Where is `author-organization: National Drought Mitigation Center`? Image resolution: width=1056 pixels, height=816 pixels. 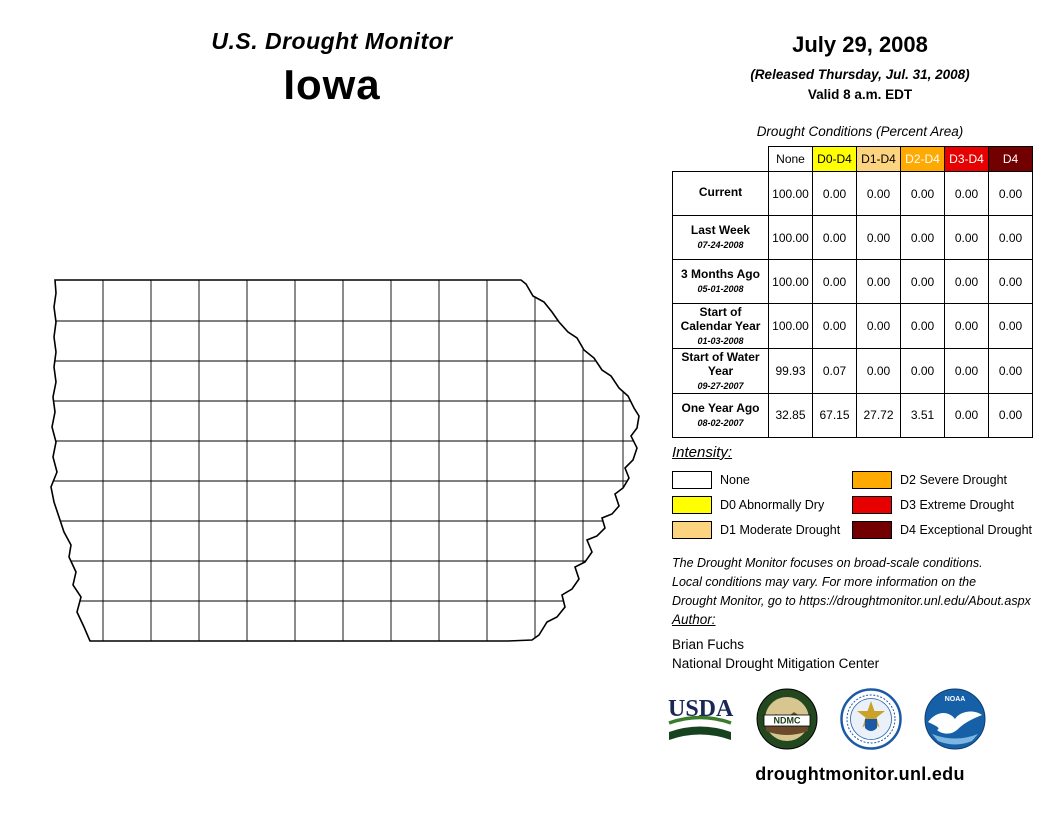 author-organization: National Drought Mitigation Center is located at coordinates (776, 663).